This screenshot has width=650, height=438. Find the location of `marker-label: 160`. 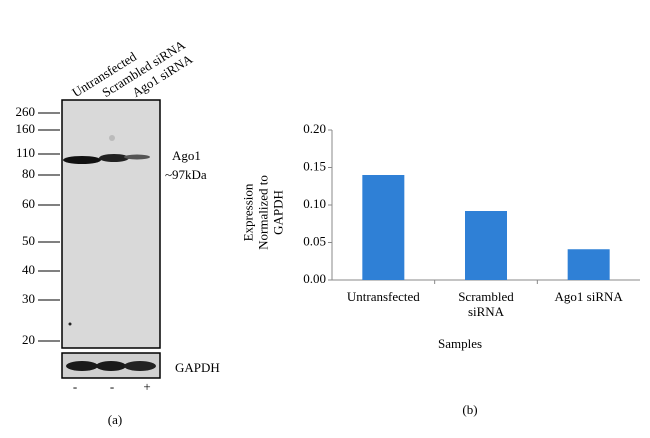

marker-label: 160 is located at coordinates (26, 128).